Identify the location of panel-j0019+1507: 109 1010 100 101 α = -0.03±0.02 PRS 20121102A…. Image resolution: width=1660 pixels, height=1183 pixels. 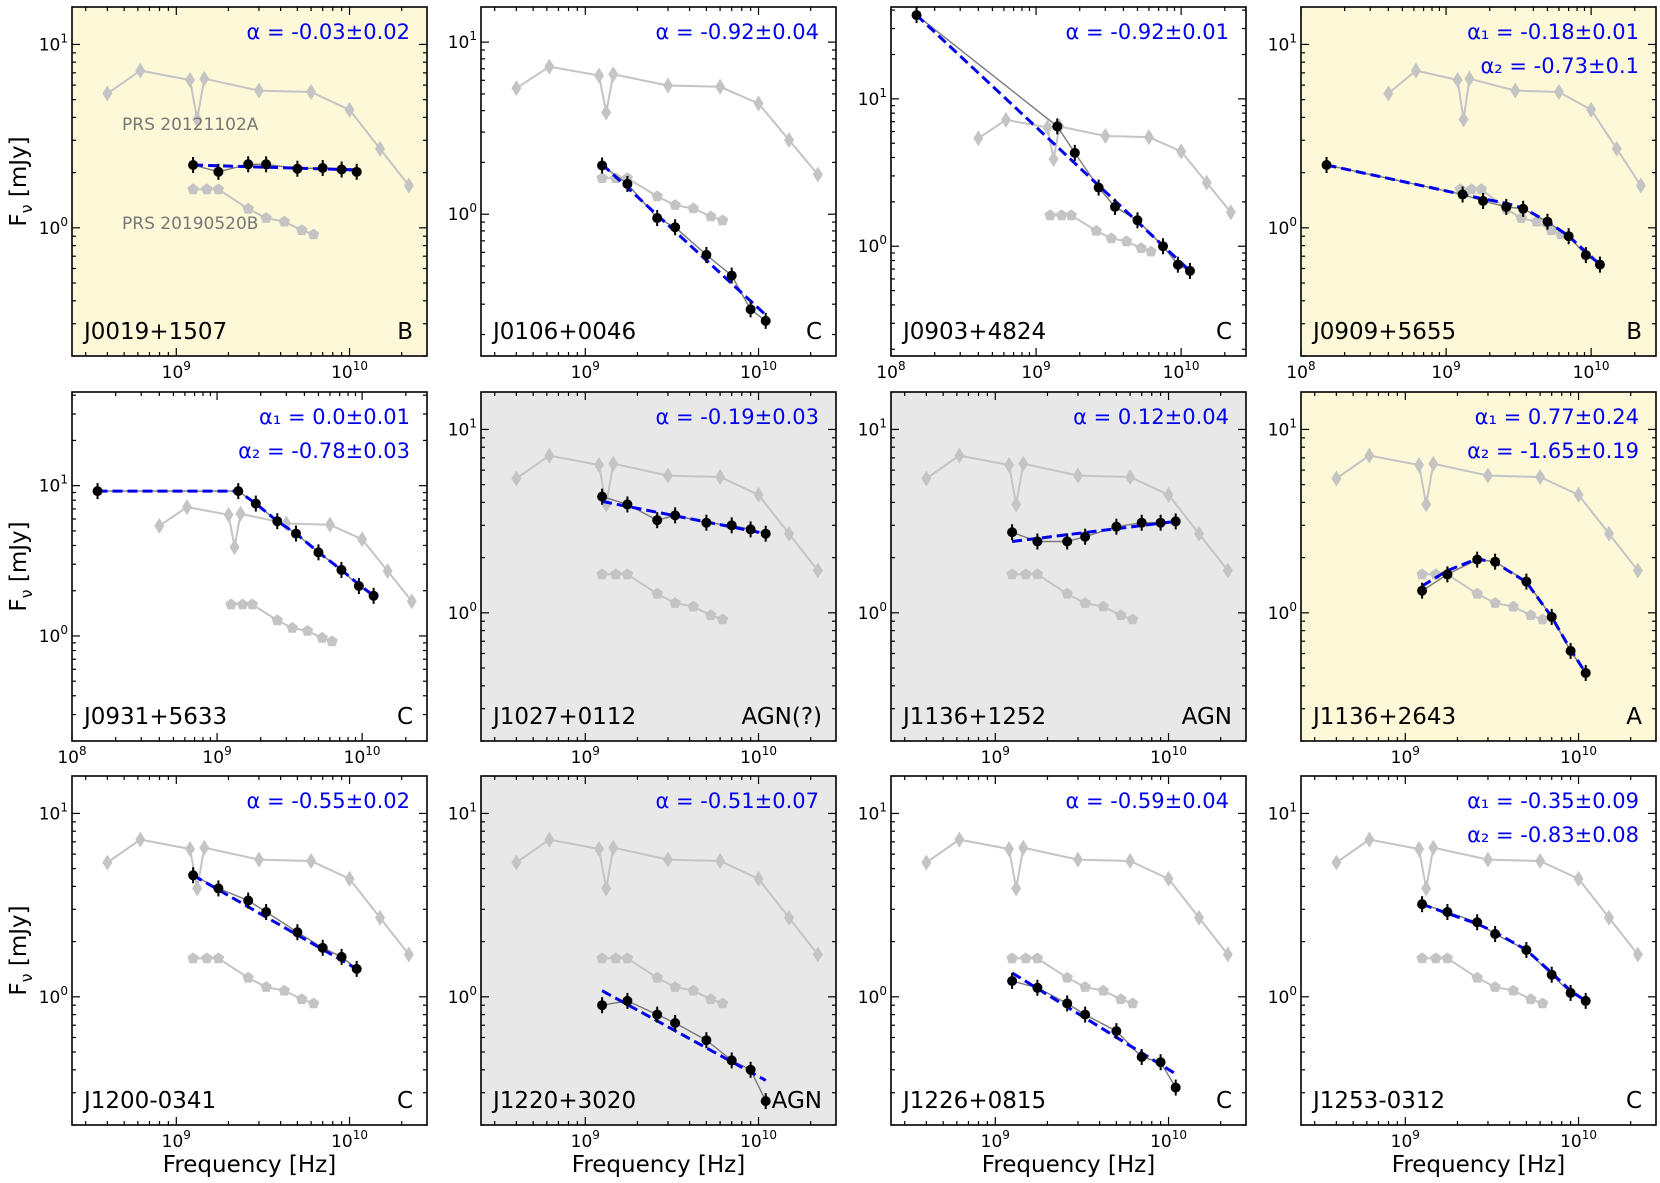
(233, 194).